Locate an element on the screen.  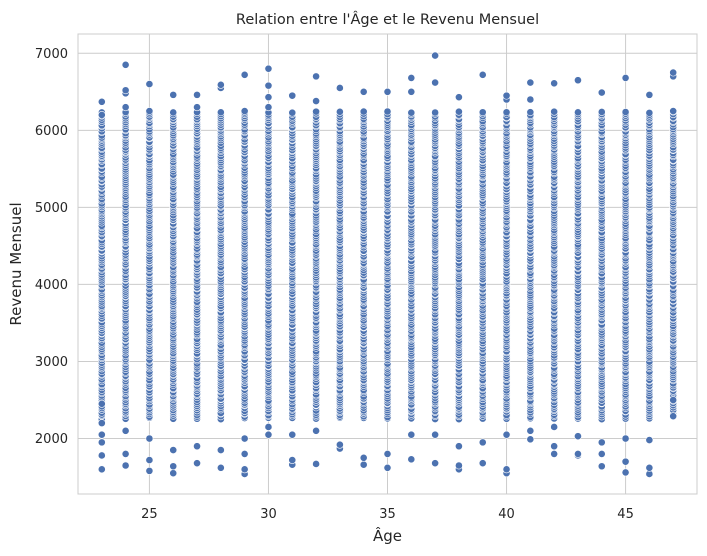
y-tick-label: 6000 is located at coordinates (51, 131).